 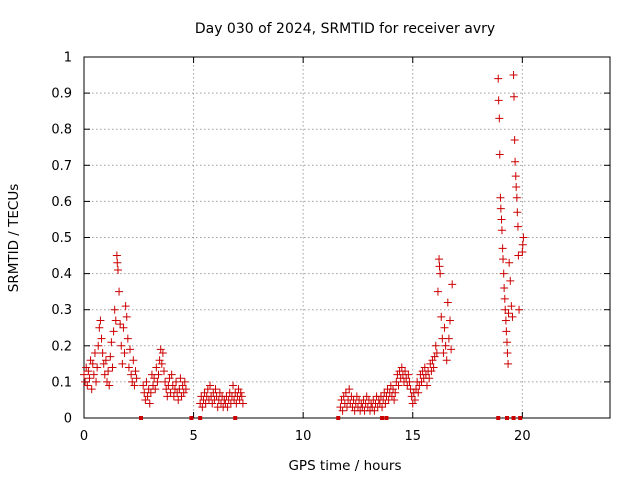 What do you see at coordinates (61, 310) in the screenshot?
I see `y-tick-label-3: 0.3` at bounding box center [61, 310].